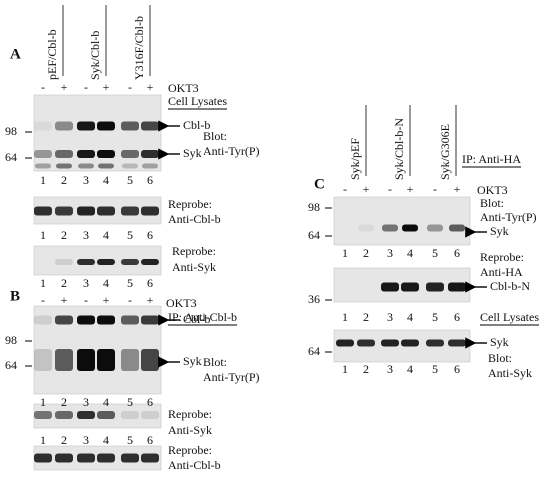  I want to click on group-label: Syk/Cbl-b-N, so click(399, 149).